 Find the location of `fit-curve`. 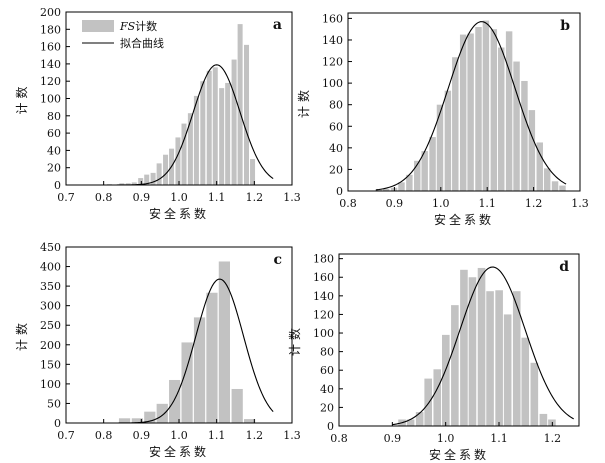

fit-curve is located at coordinates (483, 346).